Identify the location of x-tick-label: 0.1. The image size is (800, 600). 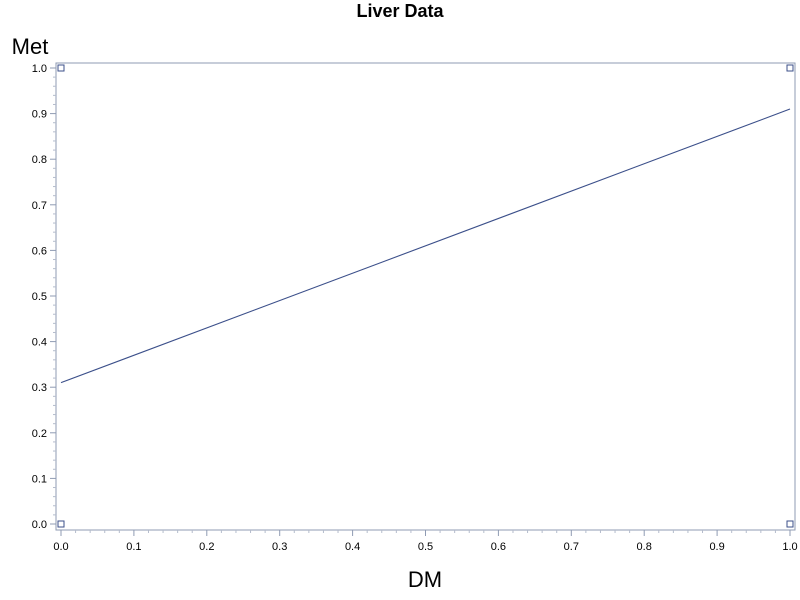
(133, 547).